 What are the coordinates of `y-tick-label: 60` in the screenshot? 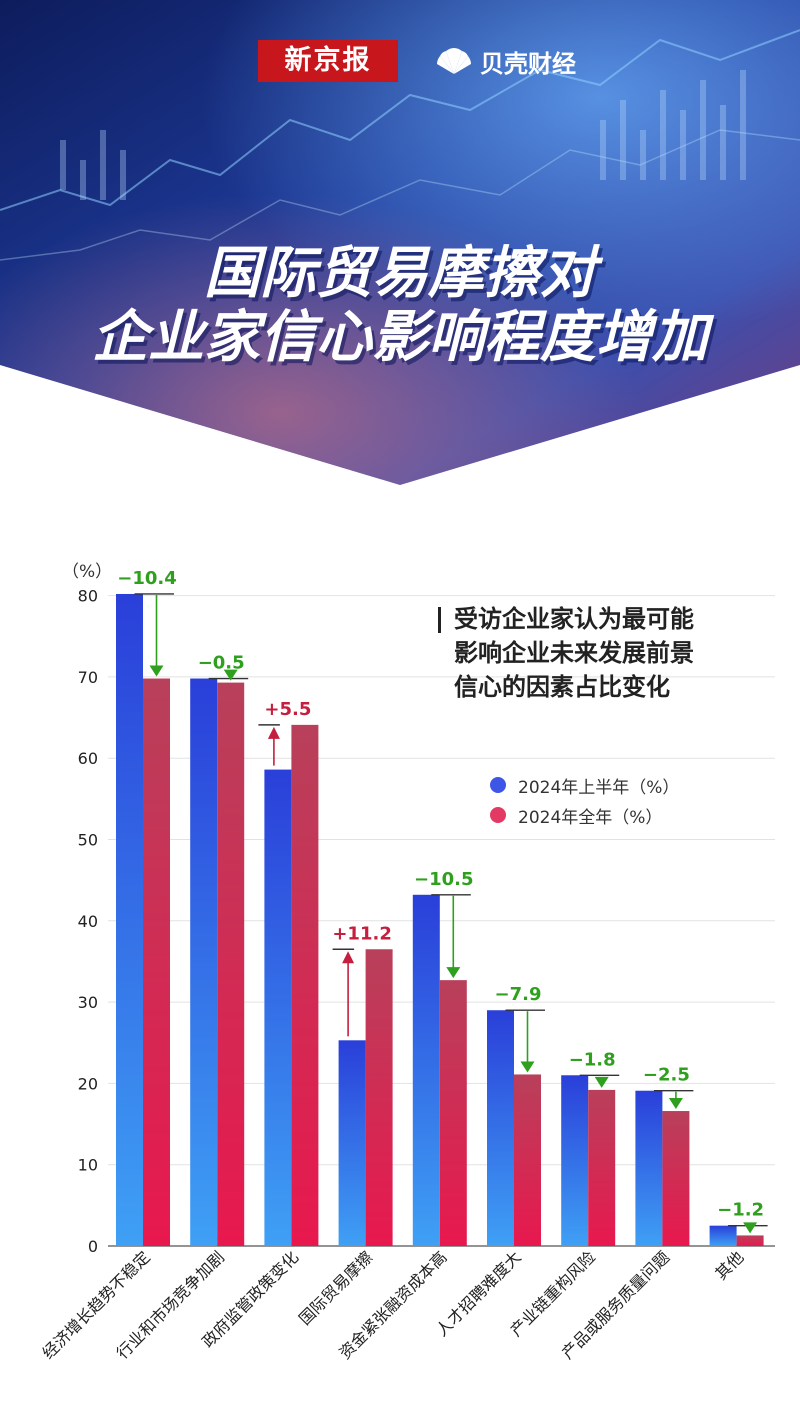 It's located at (88, 758).